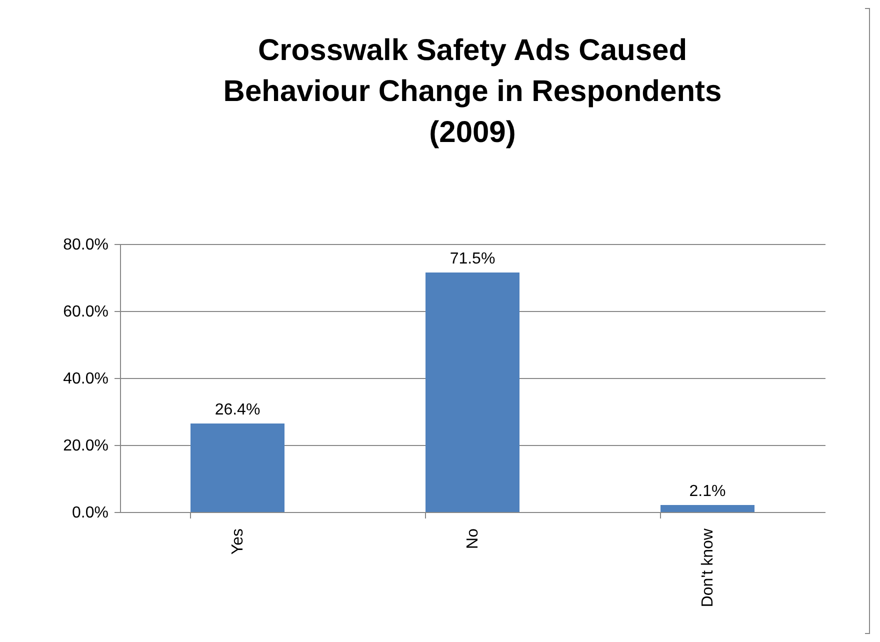 This screenshot has height=642, width=880. Describe the element at coordinates (472, 91) in the screenshot. I see `chart-title: Crosswalk Safety Ads Caused Behaviour Change in Respondents (2009)` at that location.